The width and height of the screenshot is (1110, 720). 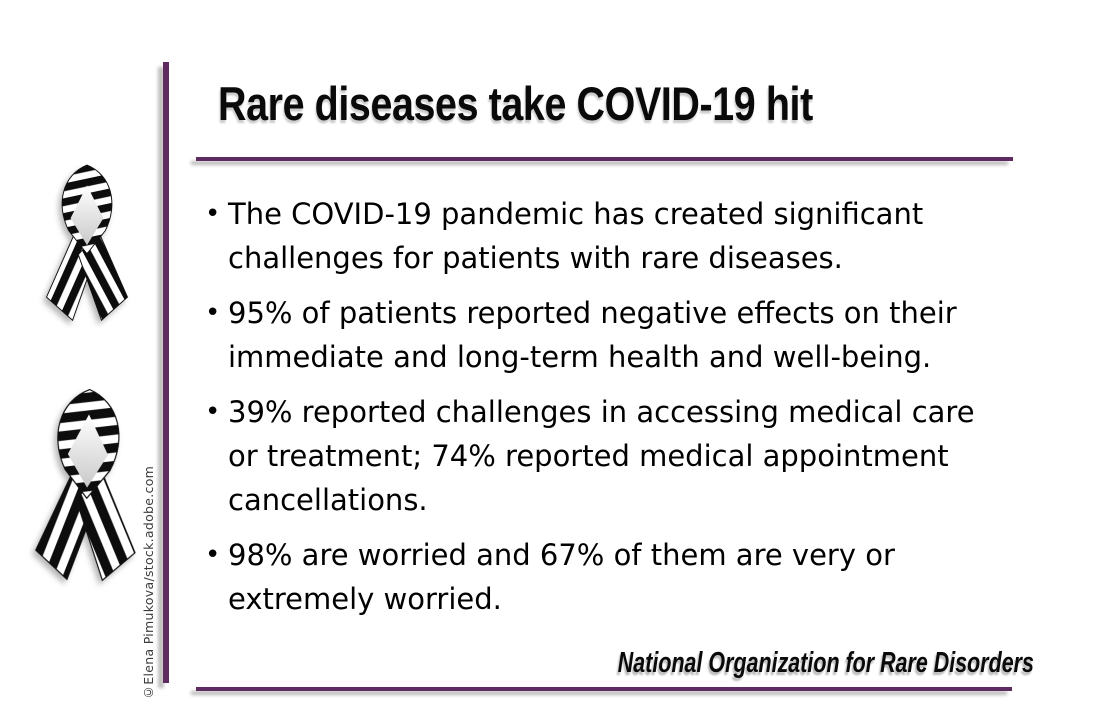 What do you see at coordinates (825, 663) in the screenshot?
I see `footer-org-name: National Organization for Rare Disorders` at bounding box center [825, 663].